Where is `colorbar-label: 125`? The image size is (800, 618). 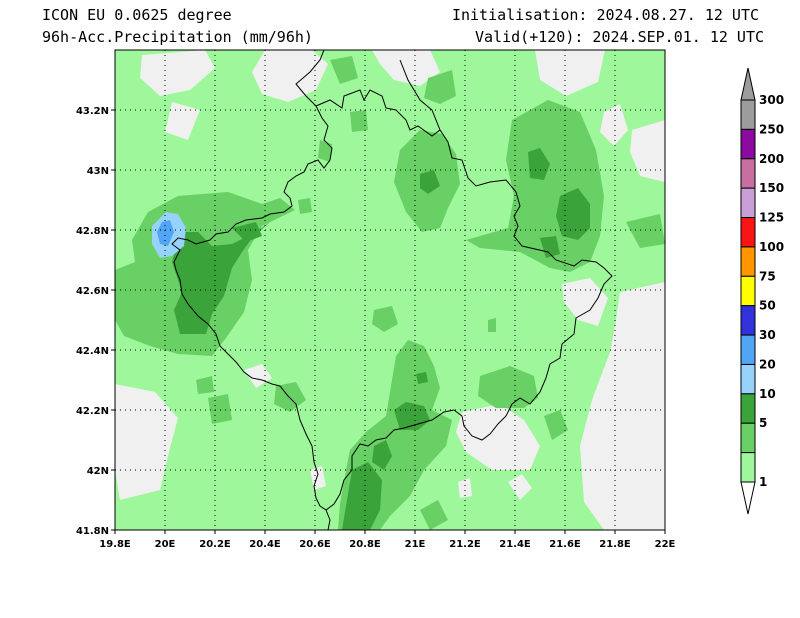 colorbar-label: 125 is located at coordinates (771, 218).